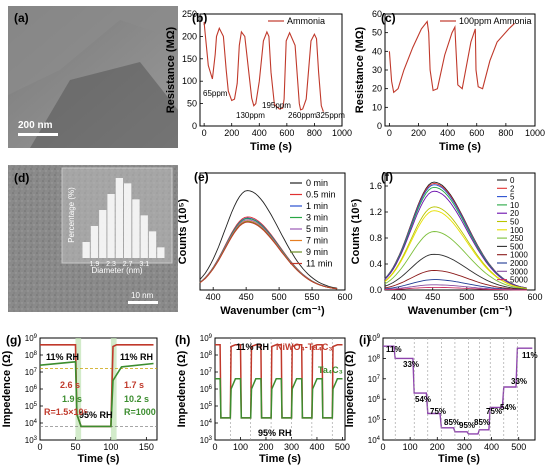 This screenshot has height=468, width=550. Describe the element at coordinates (201, 177) in the screenshot. I see `panel-label-e: (e)` at that location.